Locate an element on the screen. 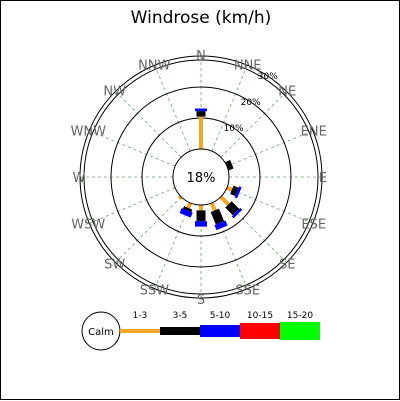 Image resolution: width=400 pixels, height=401 pixels. direction-label-nw: NW is located at coordinates (114, 92).